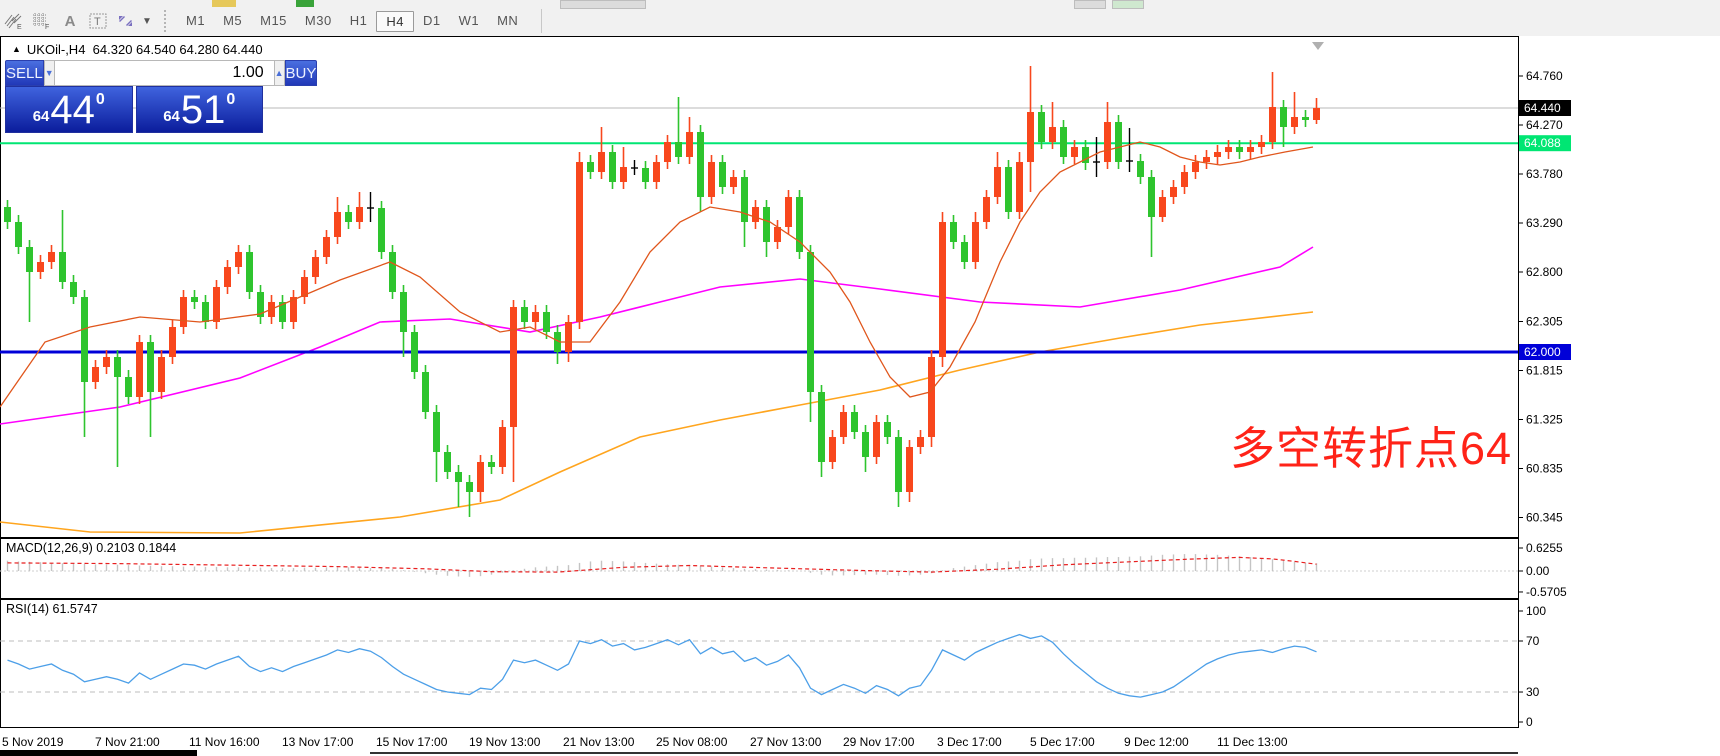  What do you see at coordinates (358, 20) in the screenshot?
I see `timeframe-button-h1: H1` at bounding box center [358, 20].